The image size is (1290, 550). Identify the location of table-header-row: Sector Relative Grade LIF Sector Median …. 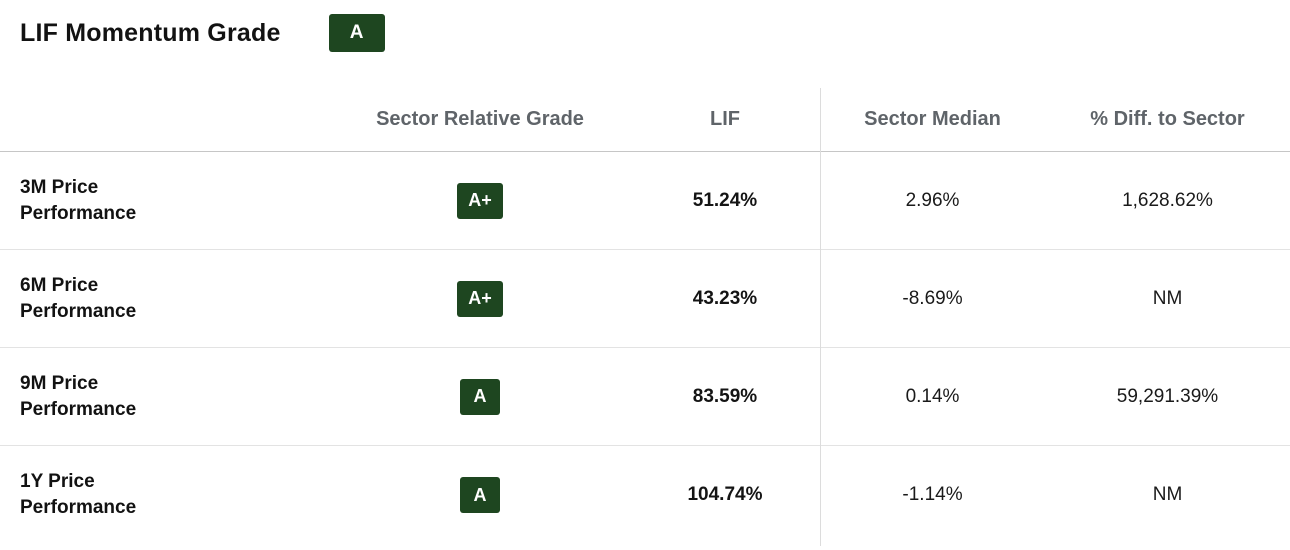
(645, 120).